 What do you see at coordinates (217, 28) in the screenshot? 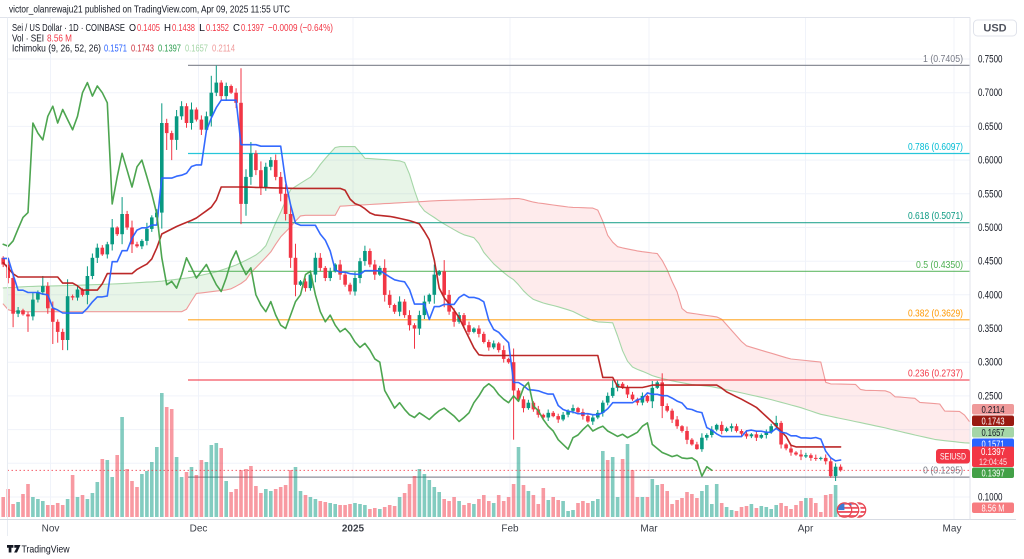
I see `svg-text: 0.1352` at bounding box center [217, 28].